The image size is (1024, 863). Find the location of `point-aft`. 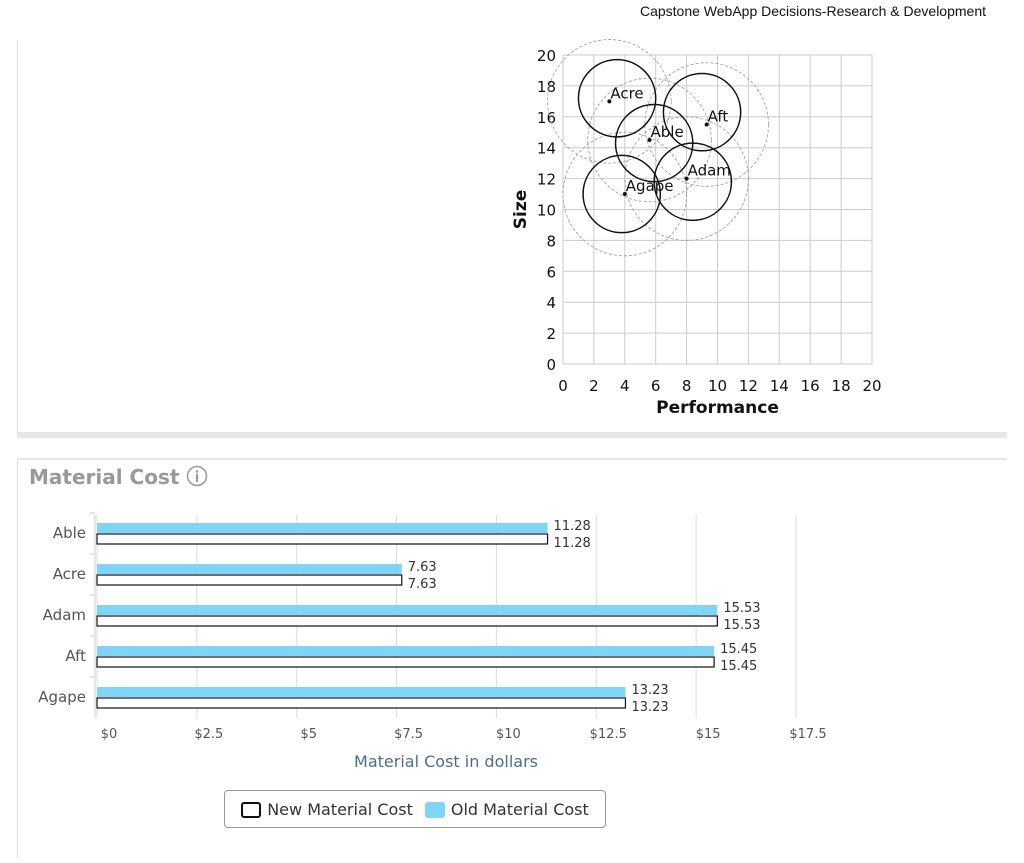

point-aft is located at coordinates (706, 124).